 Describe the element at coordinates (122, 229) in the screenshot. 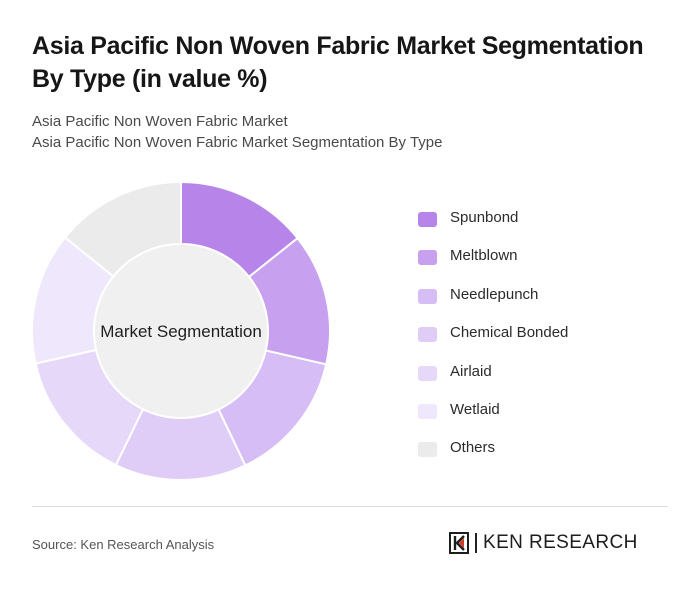

I see `donut-slice-others` at that location.